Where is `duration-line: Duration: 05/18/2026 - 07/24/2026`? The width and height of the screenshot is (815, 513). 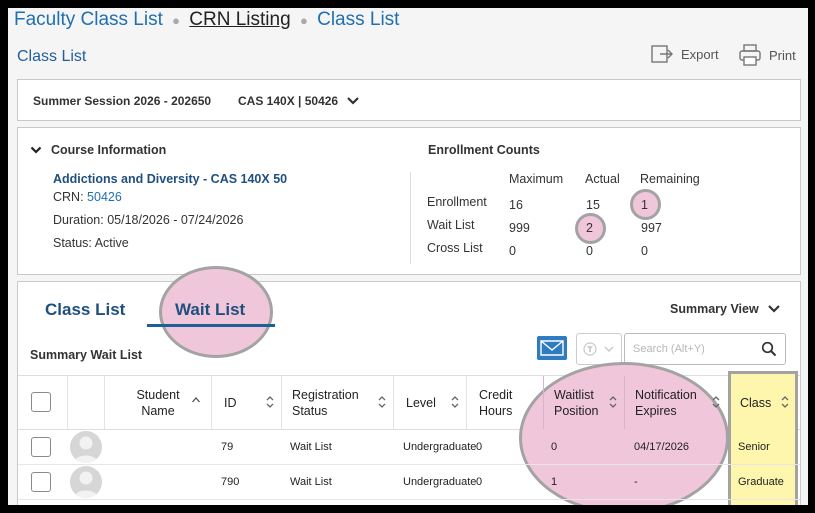
duration-line: Duration: 05/18/2026 - 07/24/2026 is located at coordinates (148, 220).